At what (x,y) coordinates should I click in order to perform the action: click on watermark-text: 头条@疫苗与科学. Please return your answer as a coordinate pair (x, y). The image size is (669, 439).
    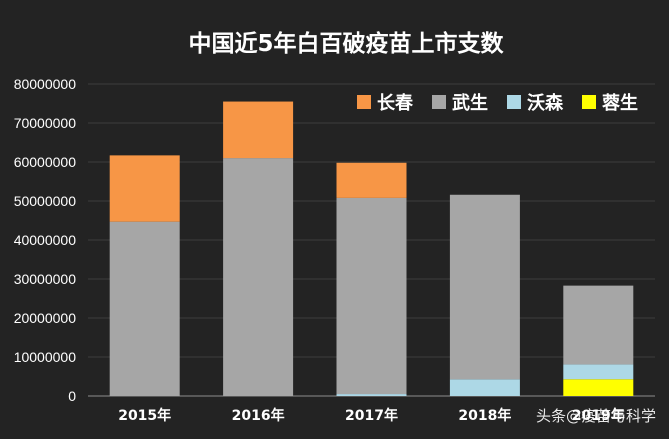
    Looking at the image, I should click on (596, 416).